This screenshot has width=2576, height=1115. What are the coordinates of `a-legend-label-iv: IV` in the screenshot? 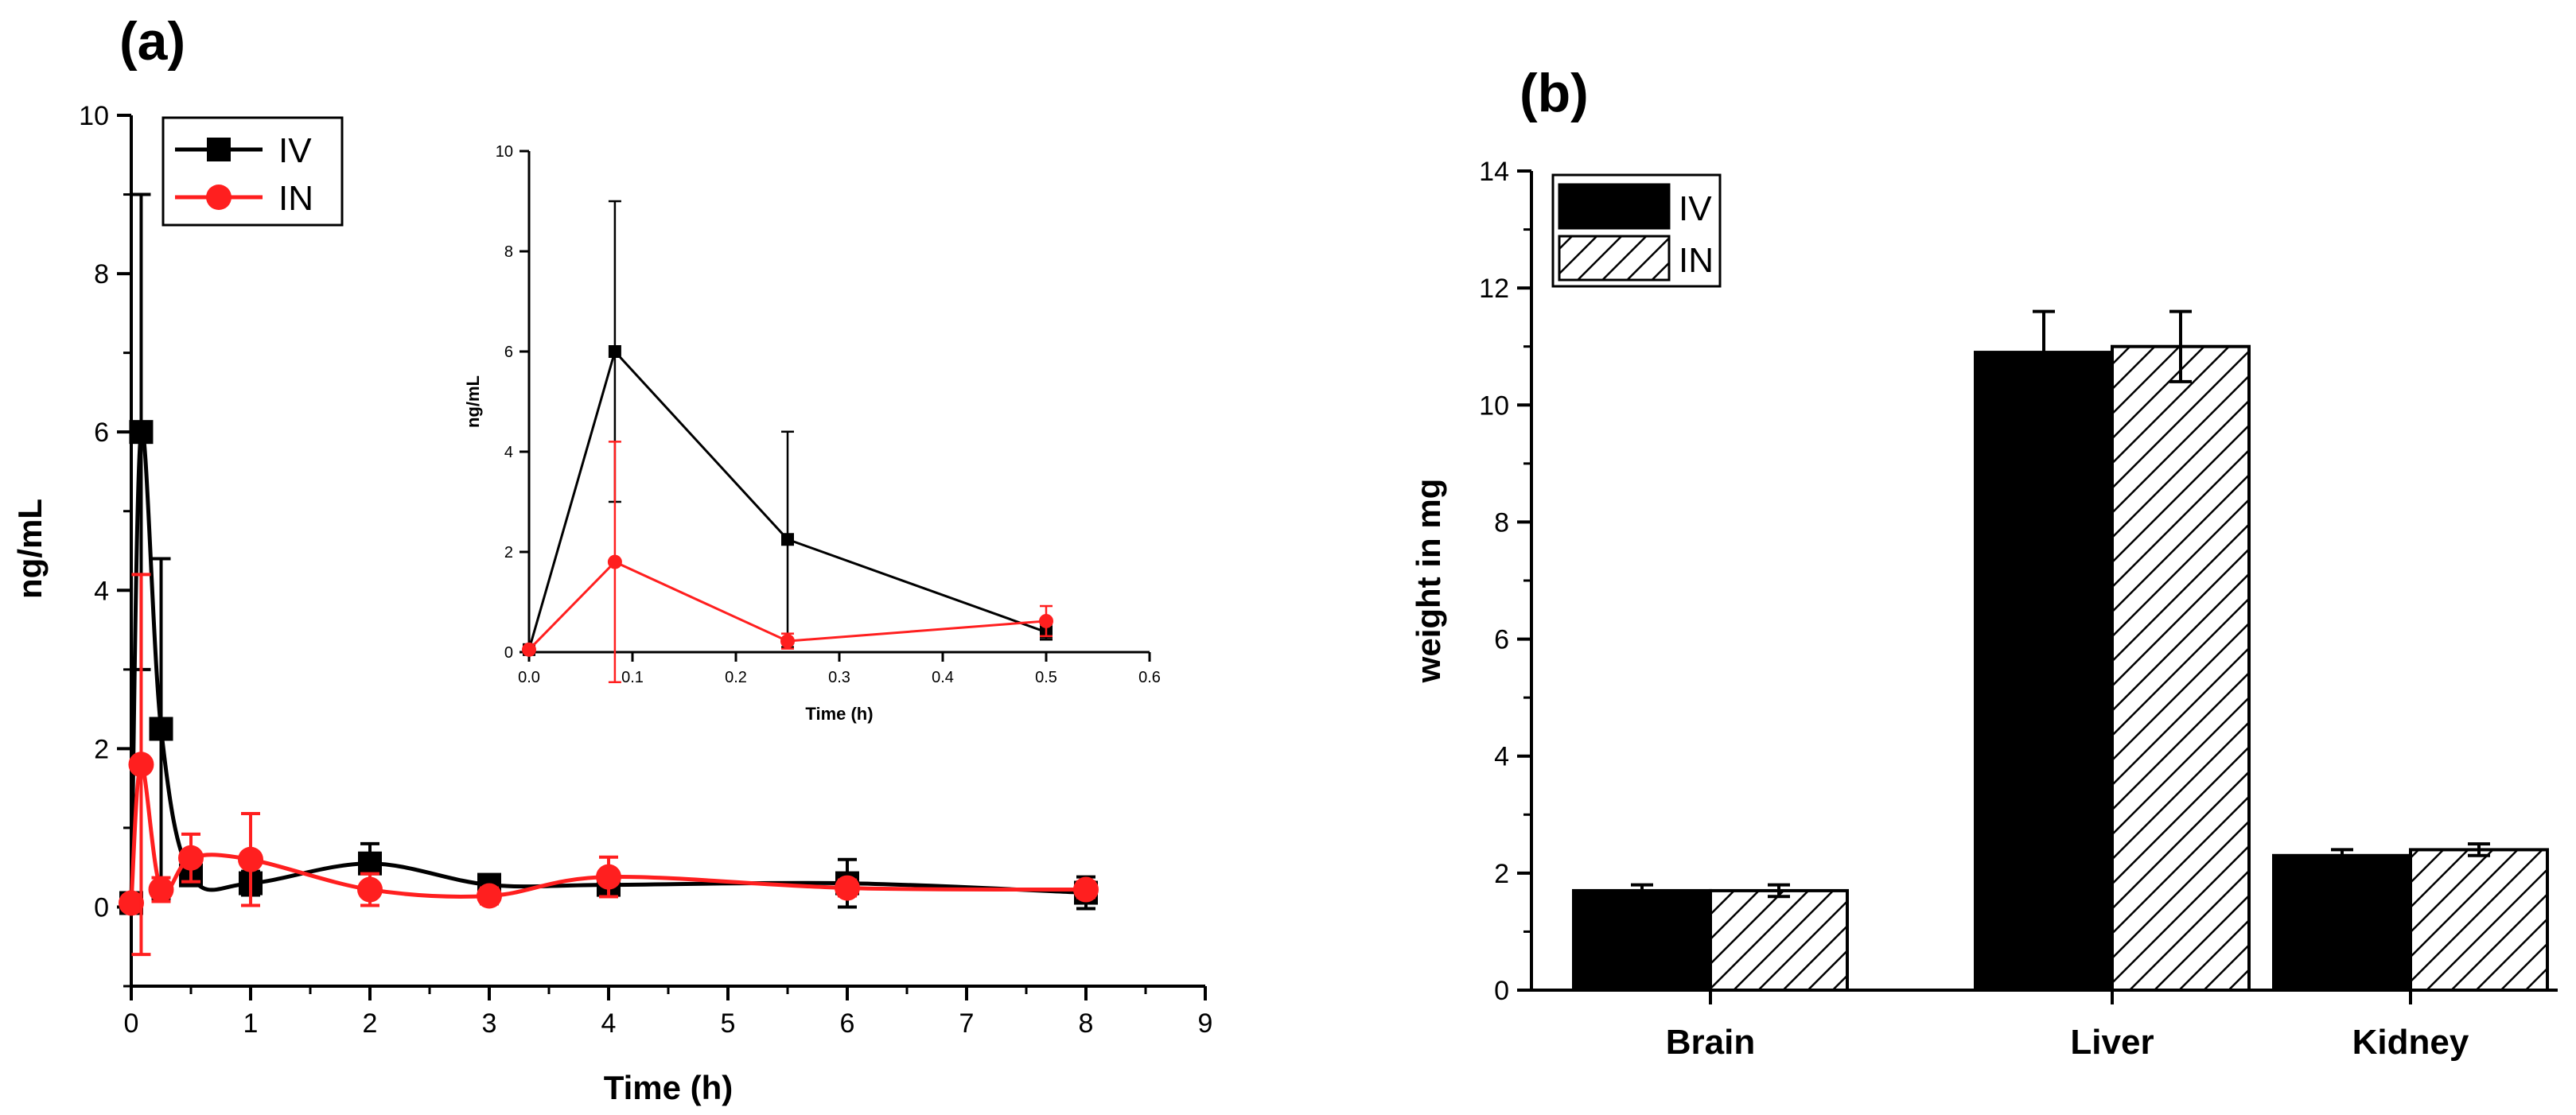 It's located at (295, 151).